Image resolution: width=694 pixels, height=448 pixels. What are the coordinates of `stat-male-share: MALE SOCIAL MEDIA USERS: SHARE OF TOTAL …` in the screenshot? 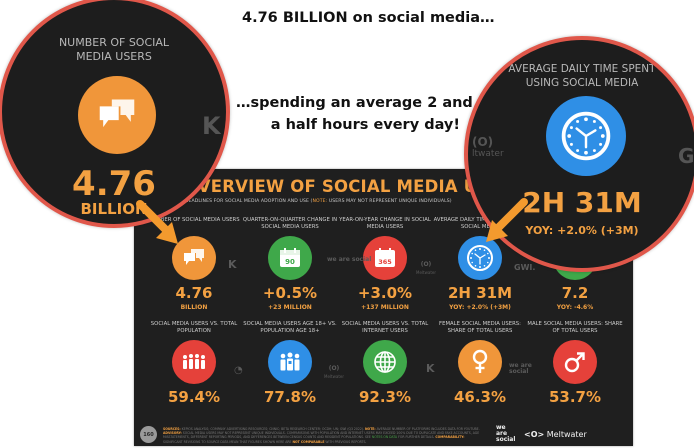 It's located at (575, 363).